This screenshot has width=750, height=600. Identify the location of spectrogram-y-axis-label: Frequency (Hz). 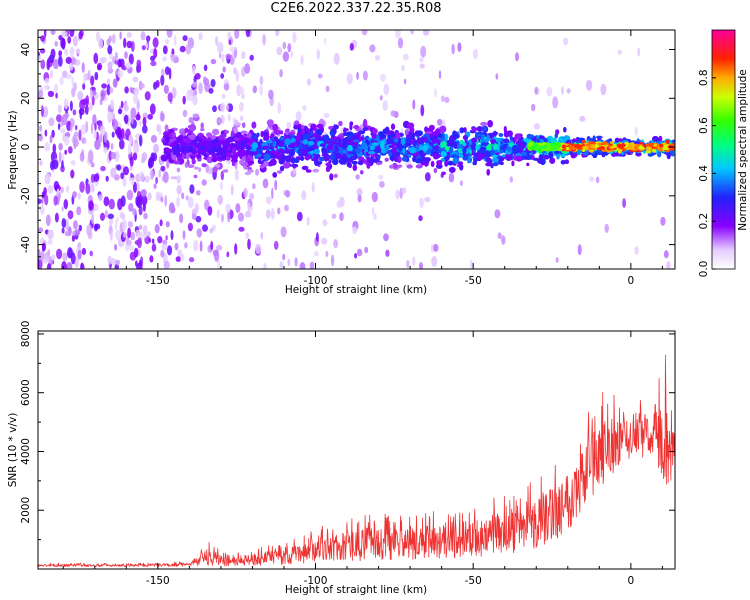
(13, 149).